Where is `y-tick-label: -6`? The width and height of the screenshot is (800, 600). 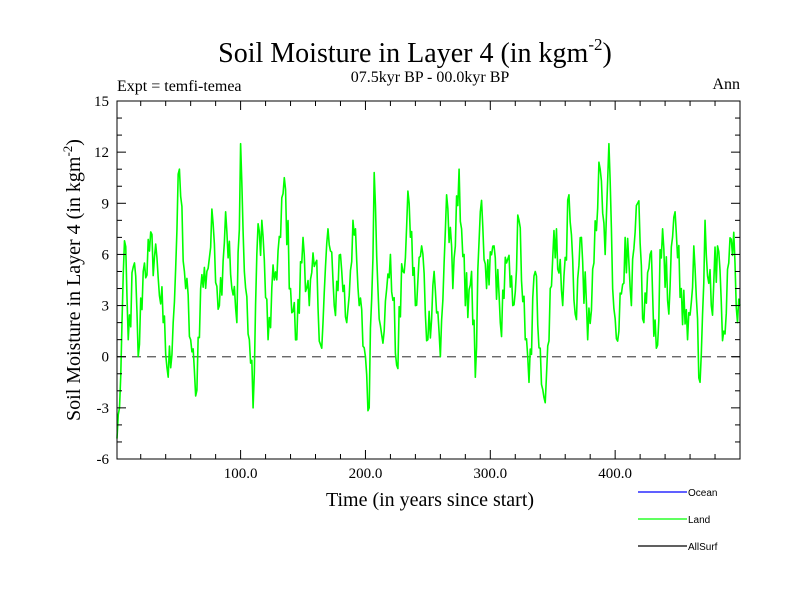
y-tick-label: -6 is located at coordinates (103, 460).